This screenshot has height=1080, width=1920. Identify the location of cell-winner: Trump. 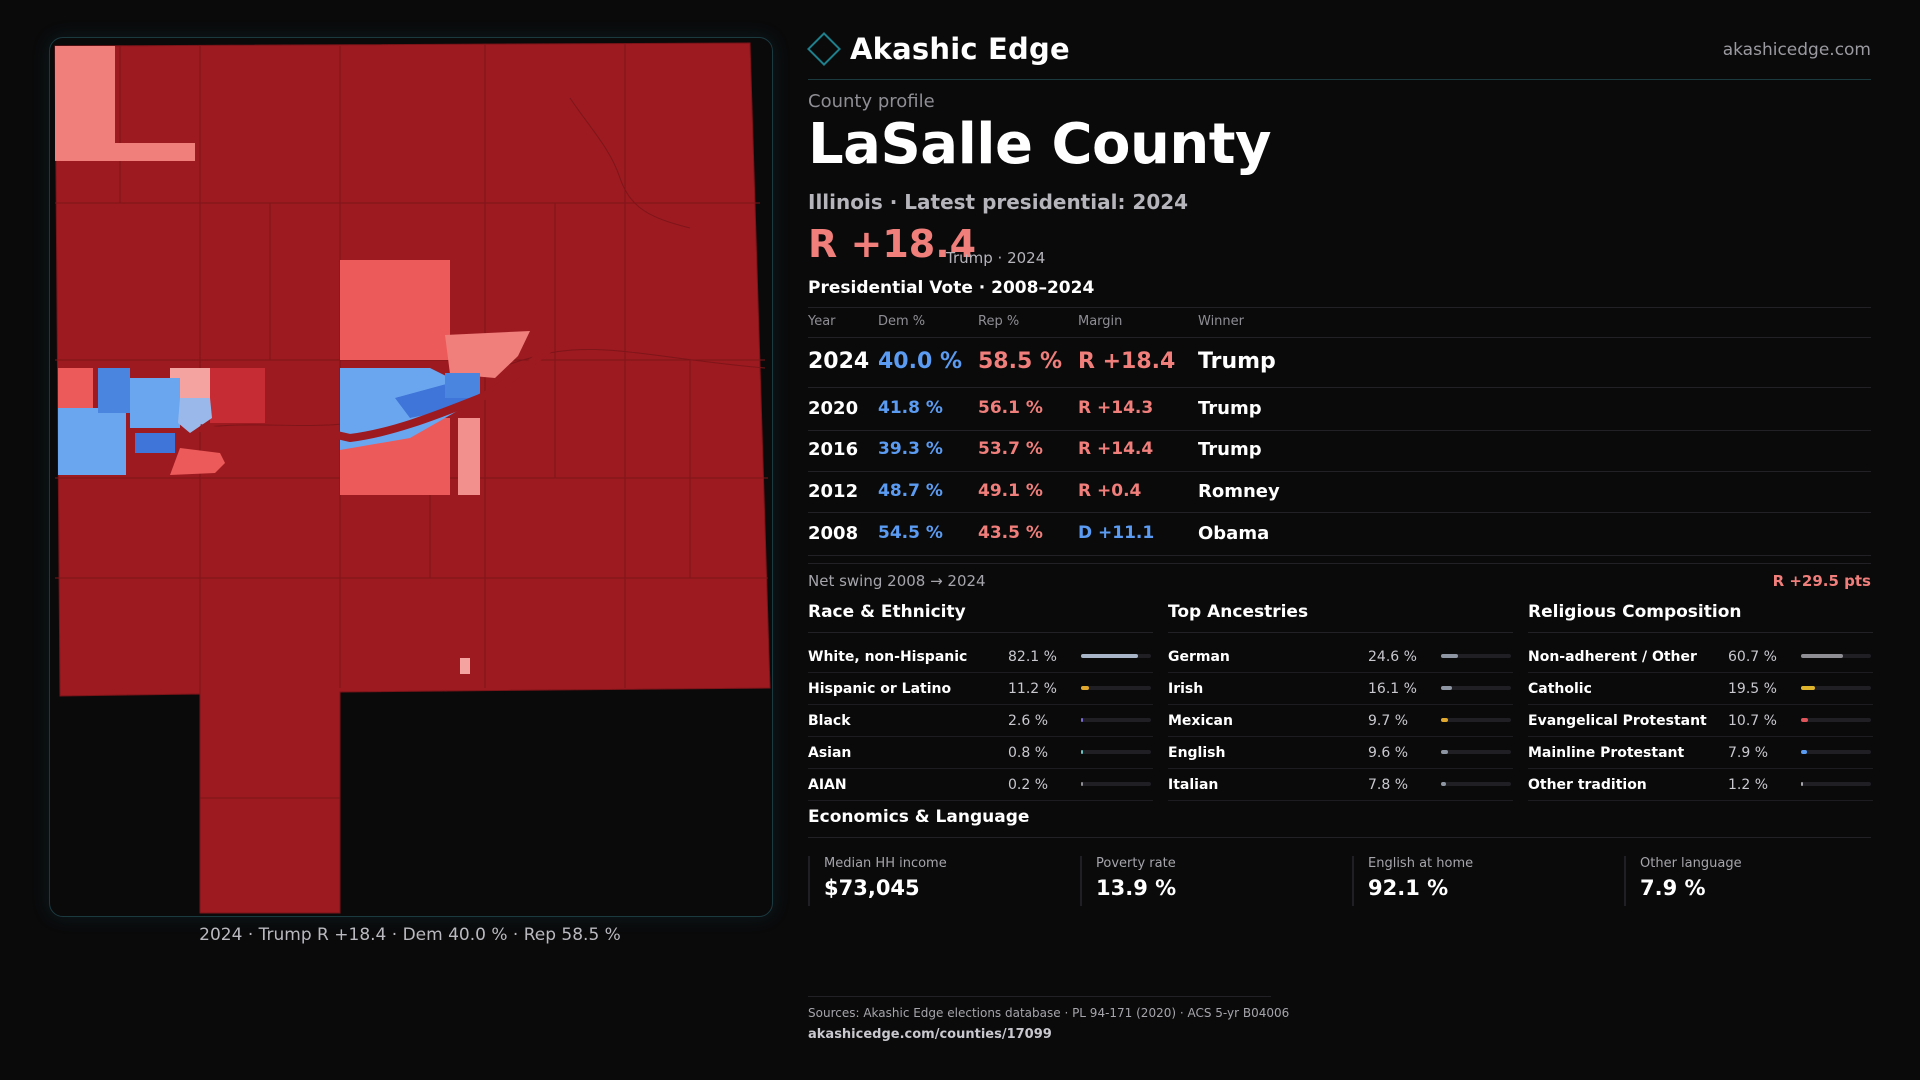
(1230, 449).